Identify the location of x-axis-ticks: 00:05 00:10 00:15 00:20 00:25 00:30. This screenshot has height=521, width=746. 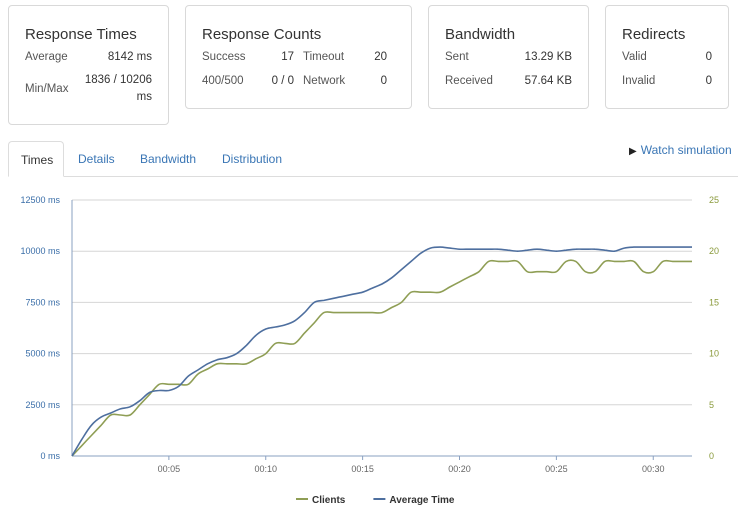
(411, 465).